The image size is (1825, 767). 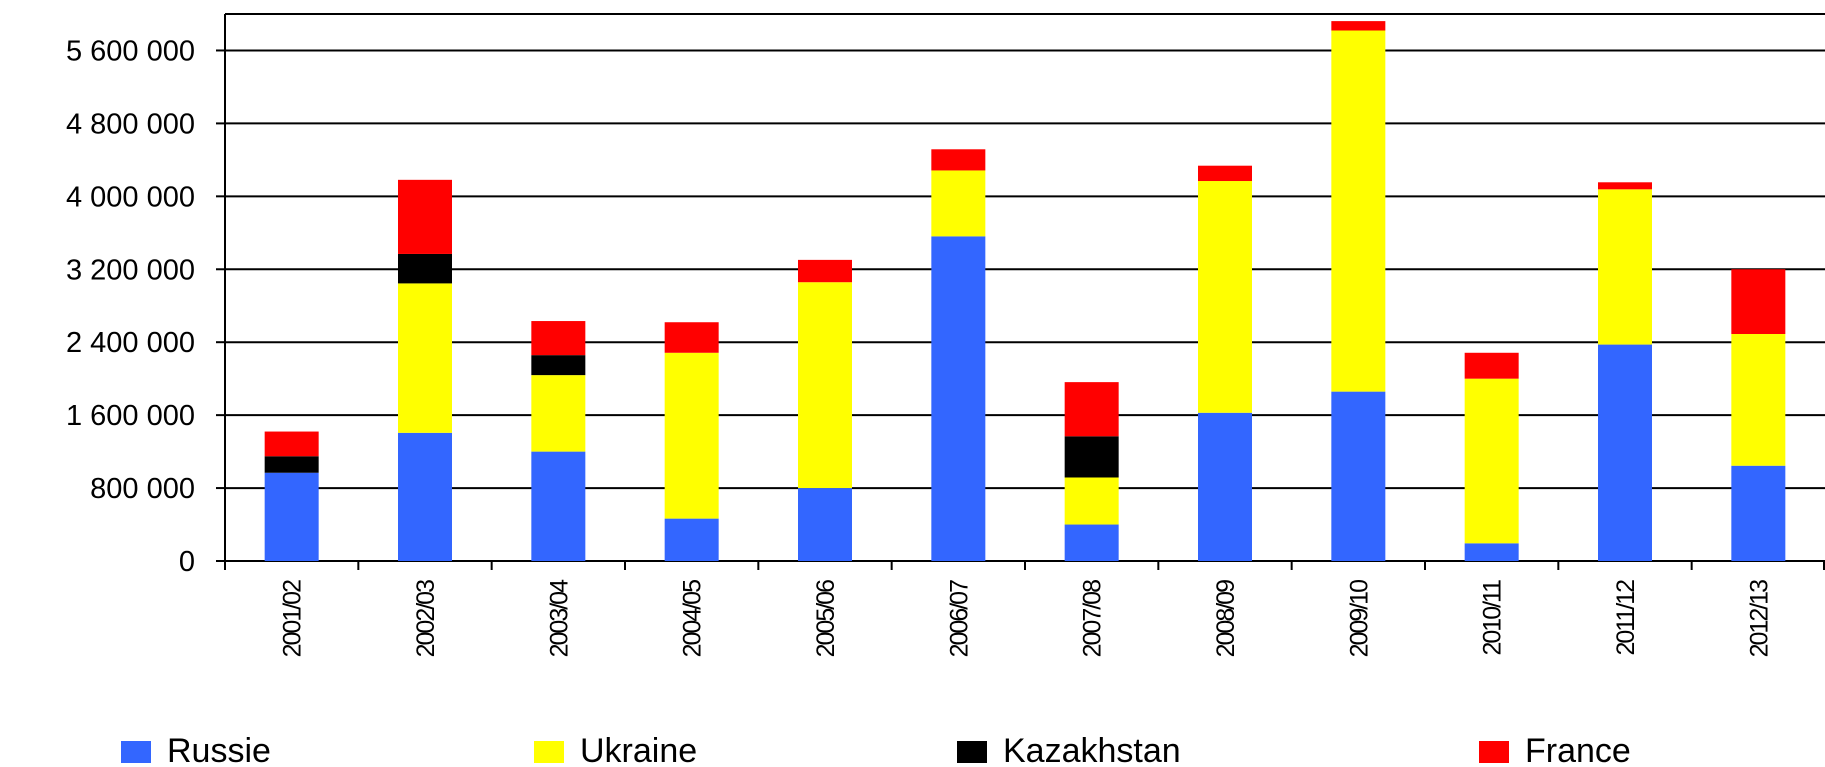 What do you see at coordinates (1226, 618) in the screenshot?
I see `x-tick-label: 2008/09` at bounding box center [1226, 618].